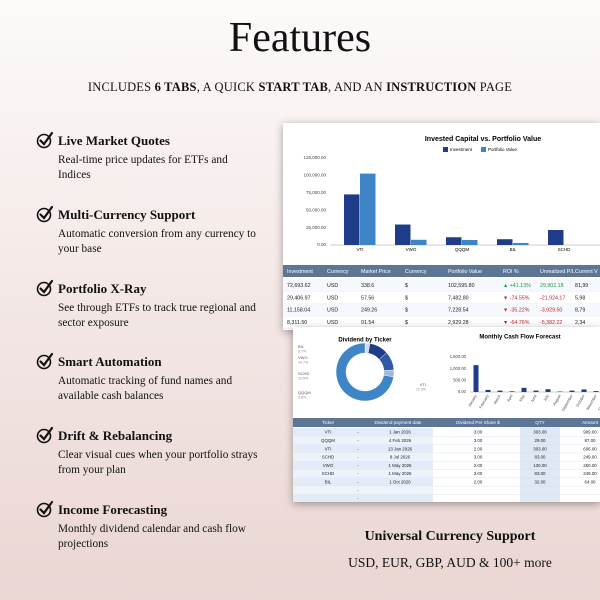  Describe the element at coordinates (458, 311) in the screenshot. I see `table-cell: 7,228.54` at that location.